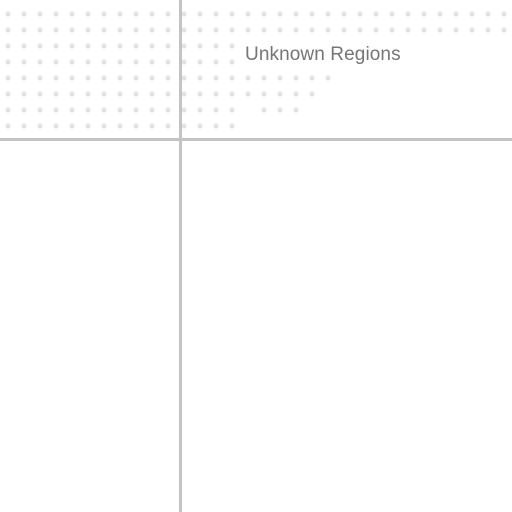  What do you see at coordinates (323, 54) in the screenshot?
I see `region-label: Unknown Regions` at bounding box center [323, 54].